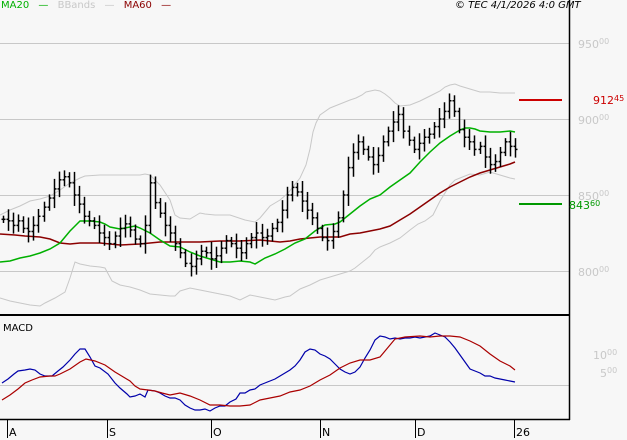 This screenshot has height=440, width=627. Describe the element at coordinates (594, 272) in the screenshot. I see `price-axis-label: 80000` at that location.